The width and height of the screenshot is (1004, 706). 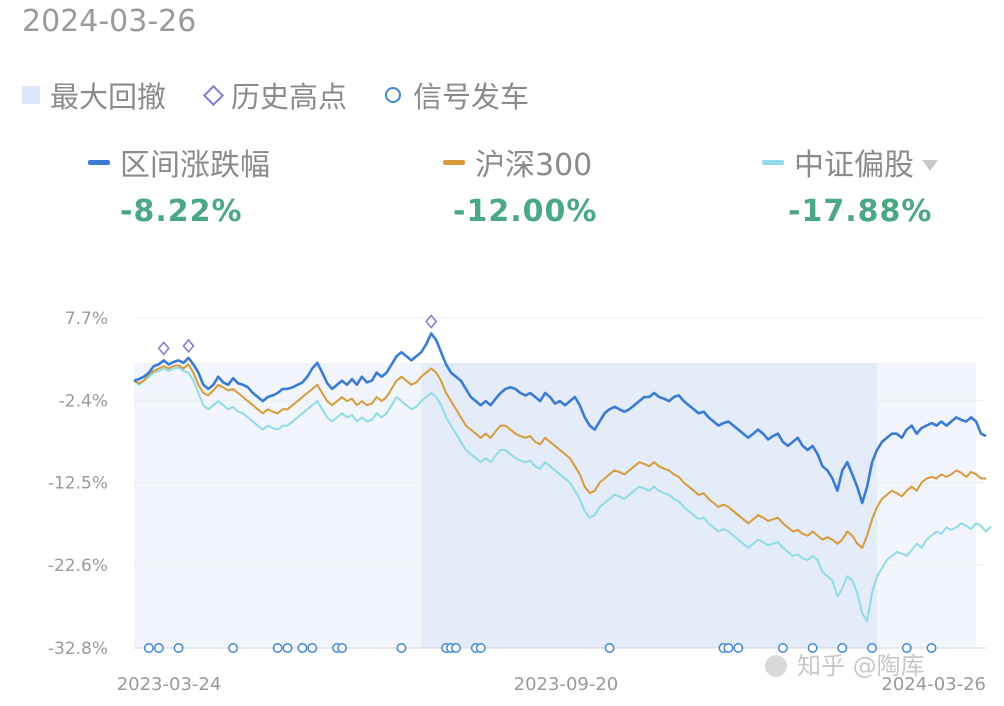 I want to click on series-value: -12.00%, so click(x=525, y=211).